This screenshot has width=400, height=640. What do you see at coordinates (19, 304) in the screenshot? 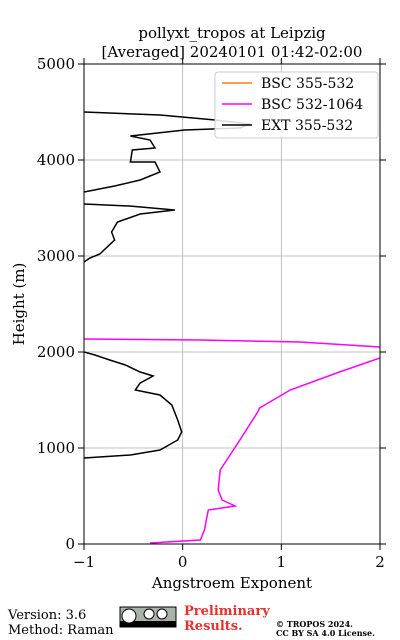
I see `y-axis-label: Height (m)` at bounding box center [19, 304].